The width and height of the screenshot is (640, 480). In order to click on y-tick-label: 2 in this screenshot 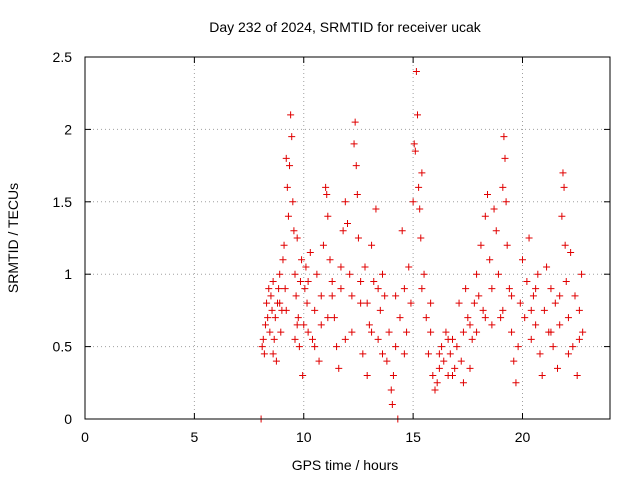, I will do `click(68, 129)`.